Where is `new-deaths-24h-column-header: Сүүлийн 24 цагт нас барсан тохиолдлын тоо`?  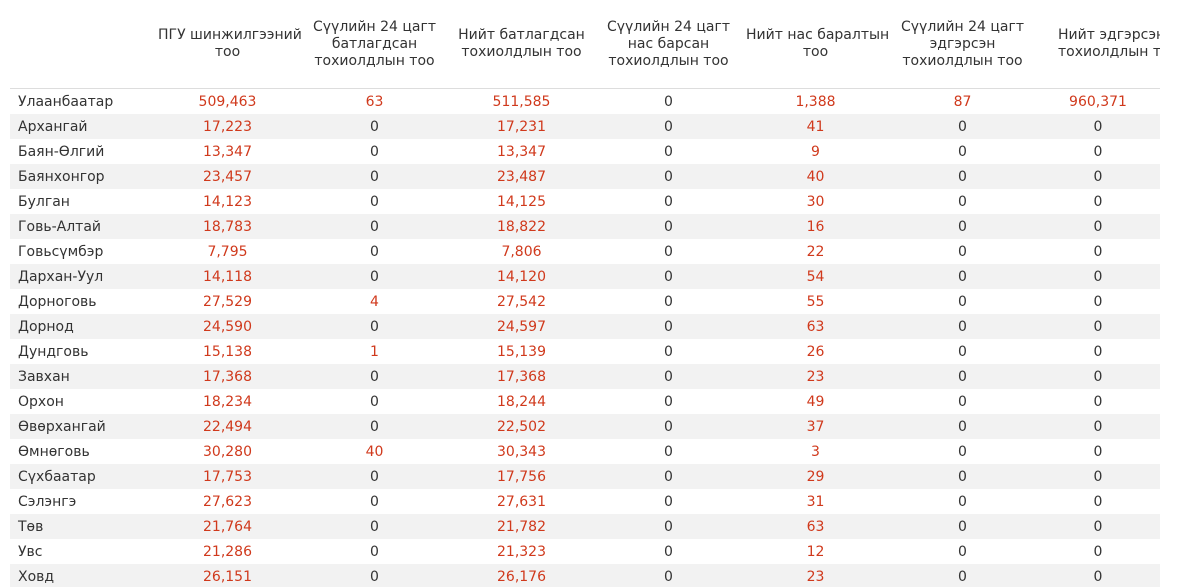
new-deaths-24h-column-header: Сүүлийн 24 цагт нас барсан тохиолдлын тоо is located at coordinates (668, 43).